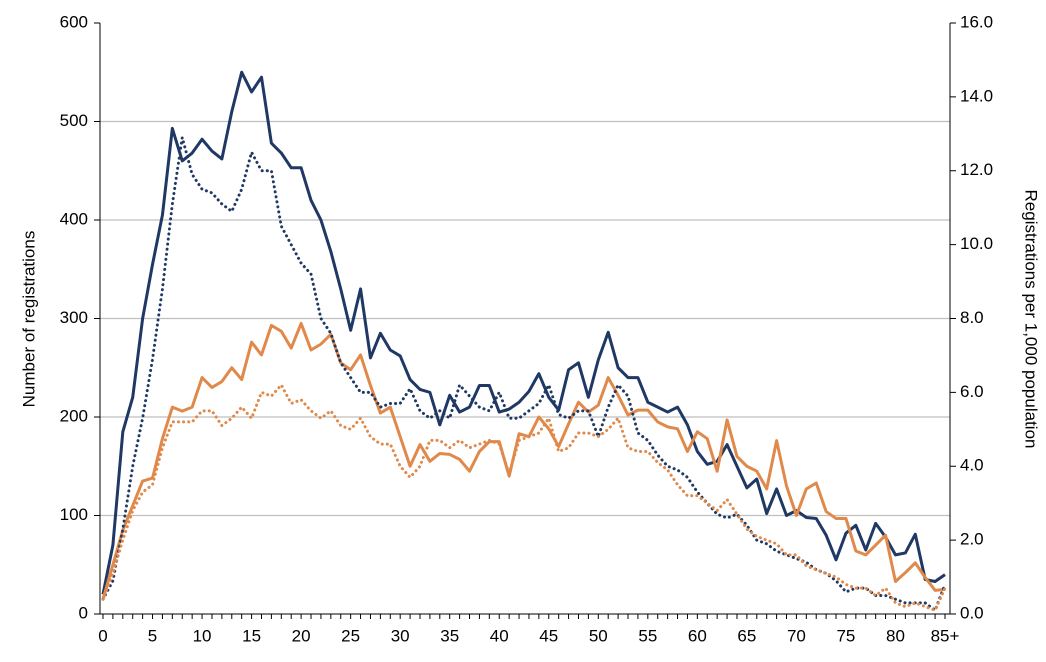 This screenshot has height=662, width=1046. What do you see at coordinates (976, 21) in the screenshot?
I see `y2-tick-label: 16.0` at bounding box center [976, 21].